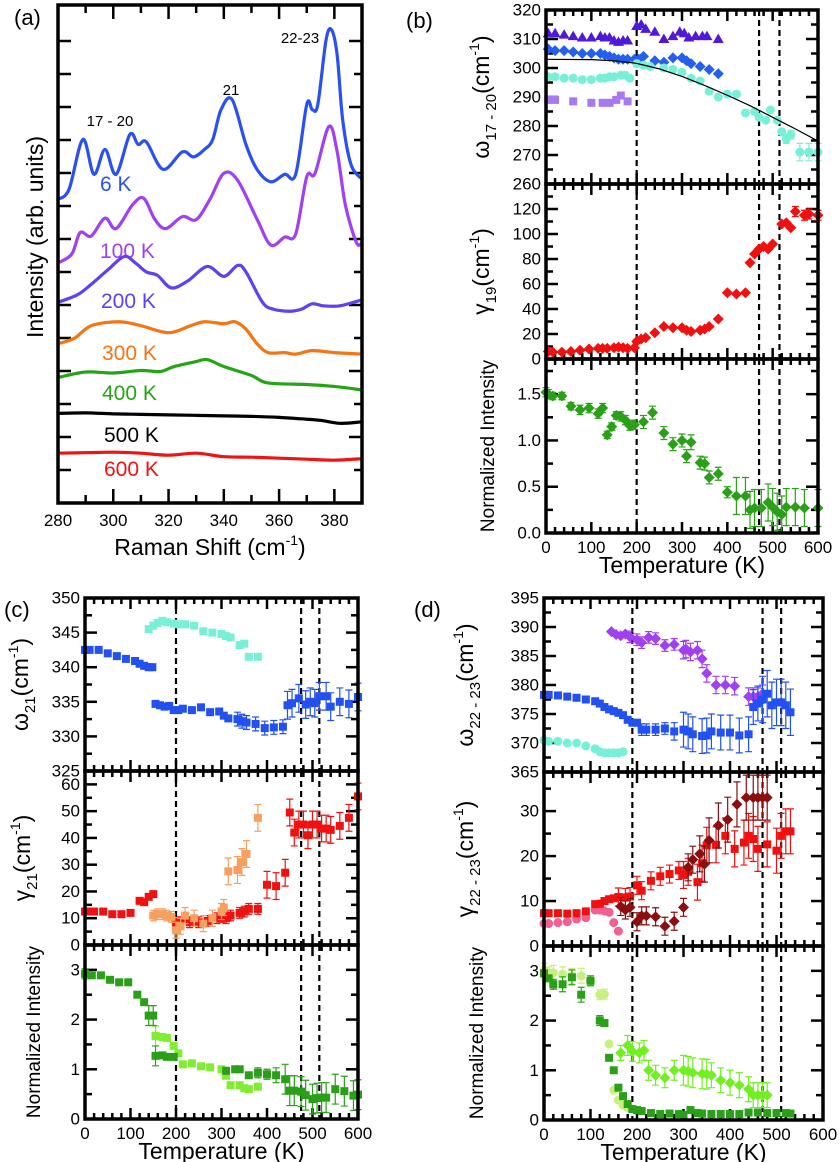 This screenshot has height=1162, width=839. Describe the element at coordinates (481, 232) in the screenshot. I see `ylabel-close: )` at that location.